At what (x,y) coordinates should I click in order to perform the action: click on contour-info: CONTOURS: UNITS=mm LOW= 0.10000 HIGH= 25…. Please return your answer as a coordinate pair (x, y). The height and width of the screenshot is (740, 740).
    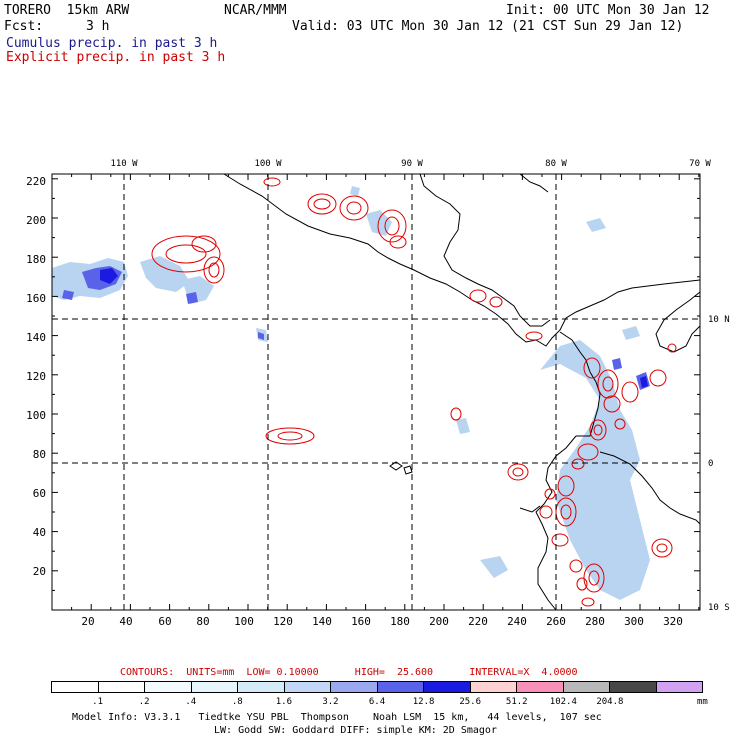
    Looking at the image, I should click on (349, 672).